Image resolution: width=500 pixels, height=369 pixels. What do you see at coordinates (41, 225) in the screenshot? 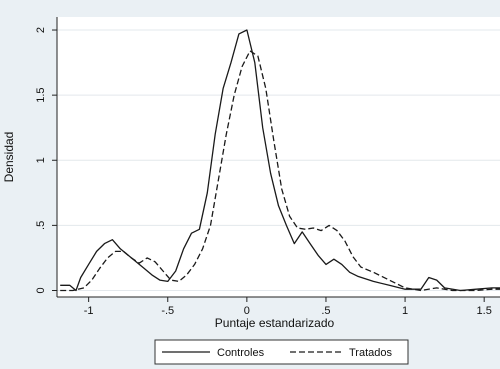
I see `y-tick-label: .5` at bounding box center [41, 225].